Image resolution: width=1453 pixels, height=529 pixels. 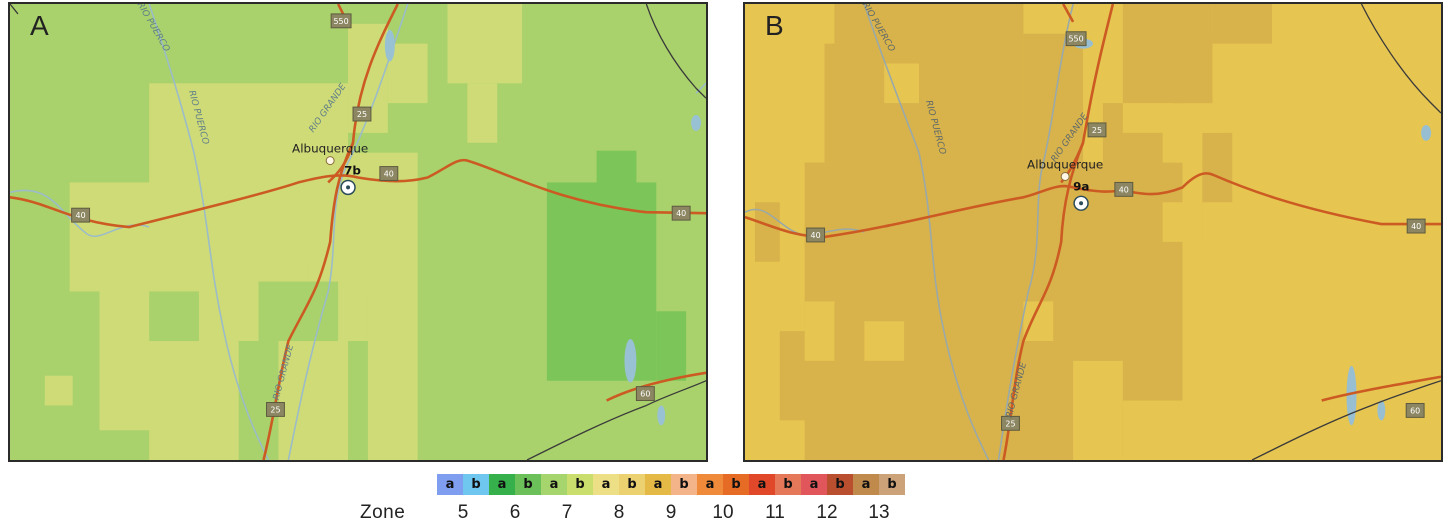 What do you see at coordinates (1081, 186) in the screenshot?
I see `zone-marker-label: 9a` at bounding box center [1081, 186].